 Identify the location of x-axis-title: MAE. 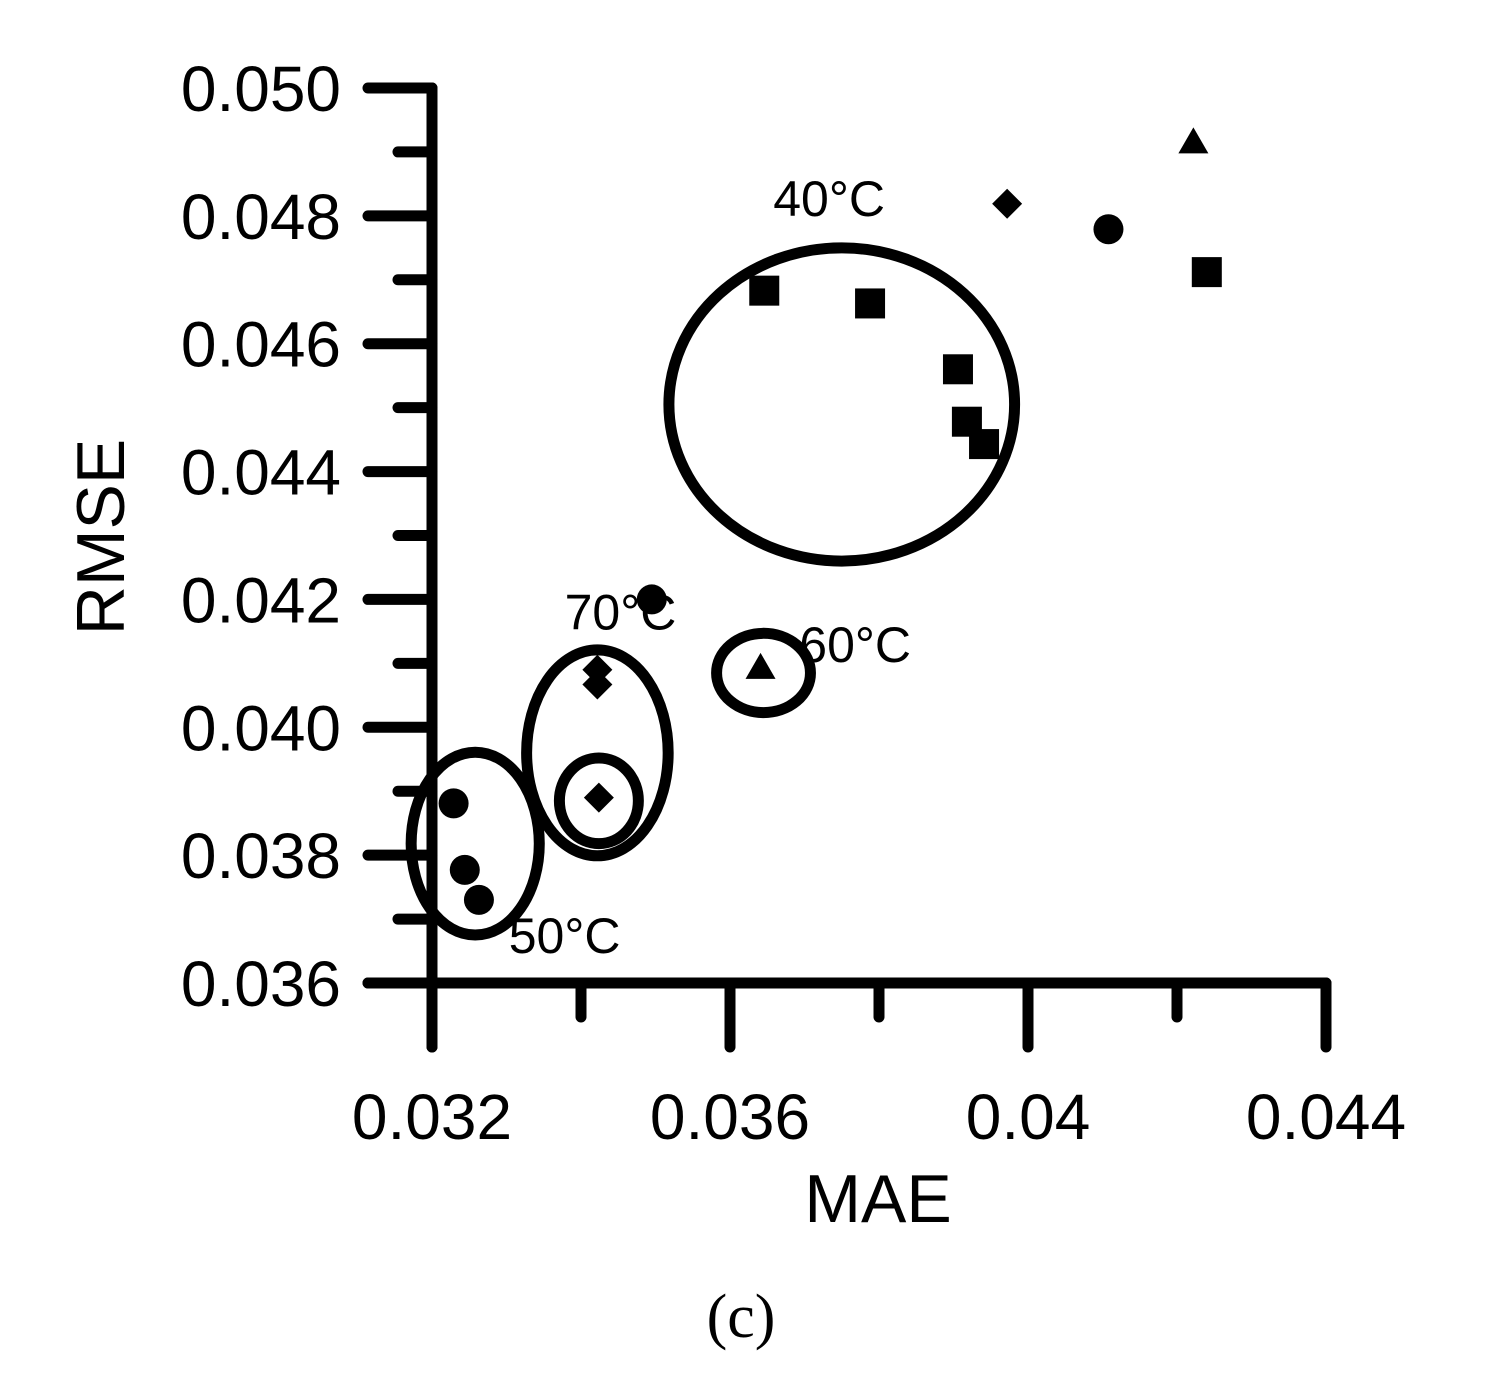
(877, 1199).